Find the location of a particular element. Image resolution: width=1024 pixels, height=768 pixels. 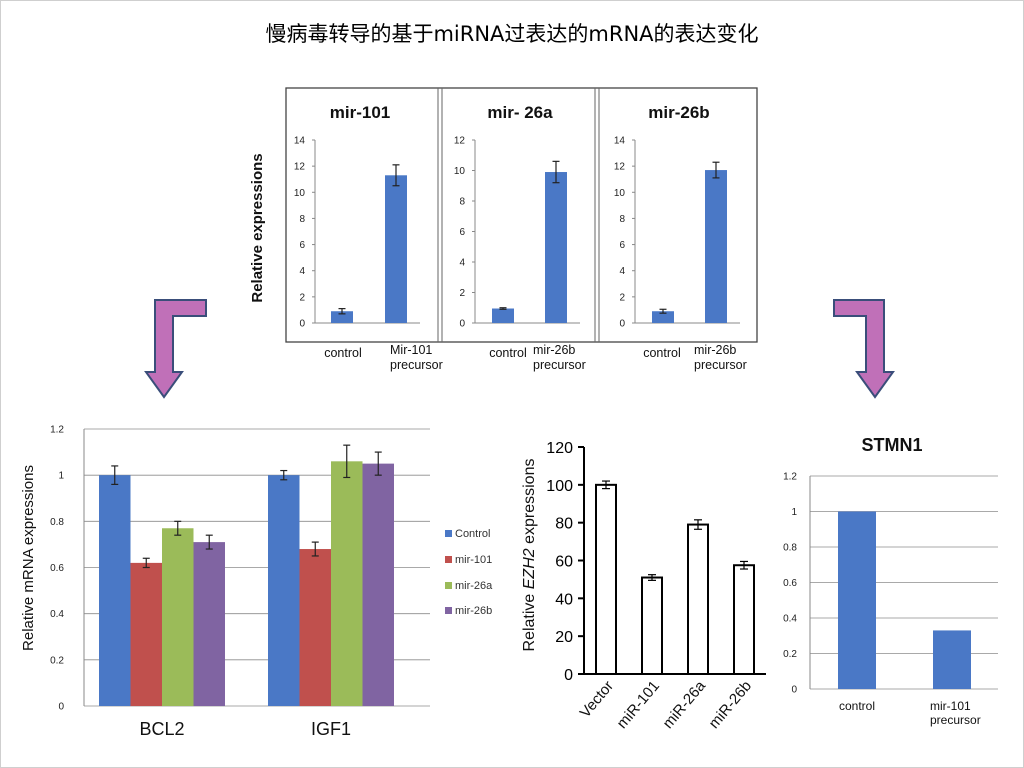

slide-title: 慢病毒转导的基于miRNA过表达的mRNA的表达变化 is located at coordinates (512, 34).